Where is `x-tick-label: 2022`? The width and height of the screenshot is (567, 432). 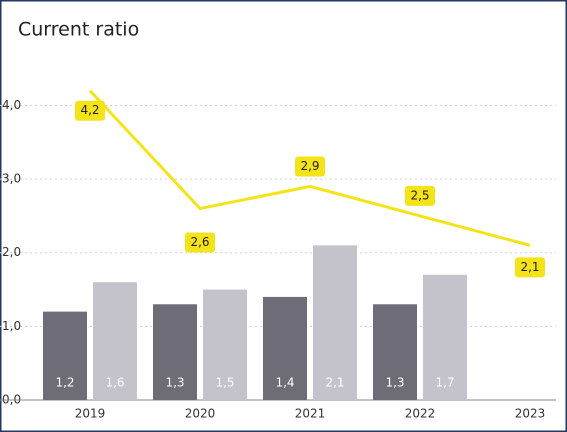 x-tick-label: 2022 is located at coordinates (420, 414).